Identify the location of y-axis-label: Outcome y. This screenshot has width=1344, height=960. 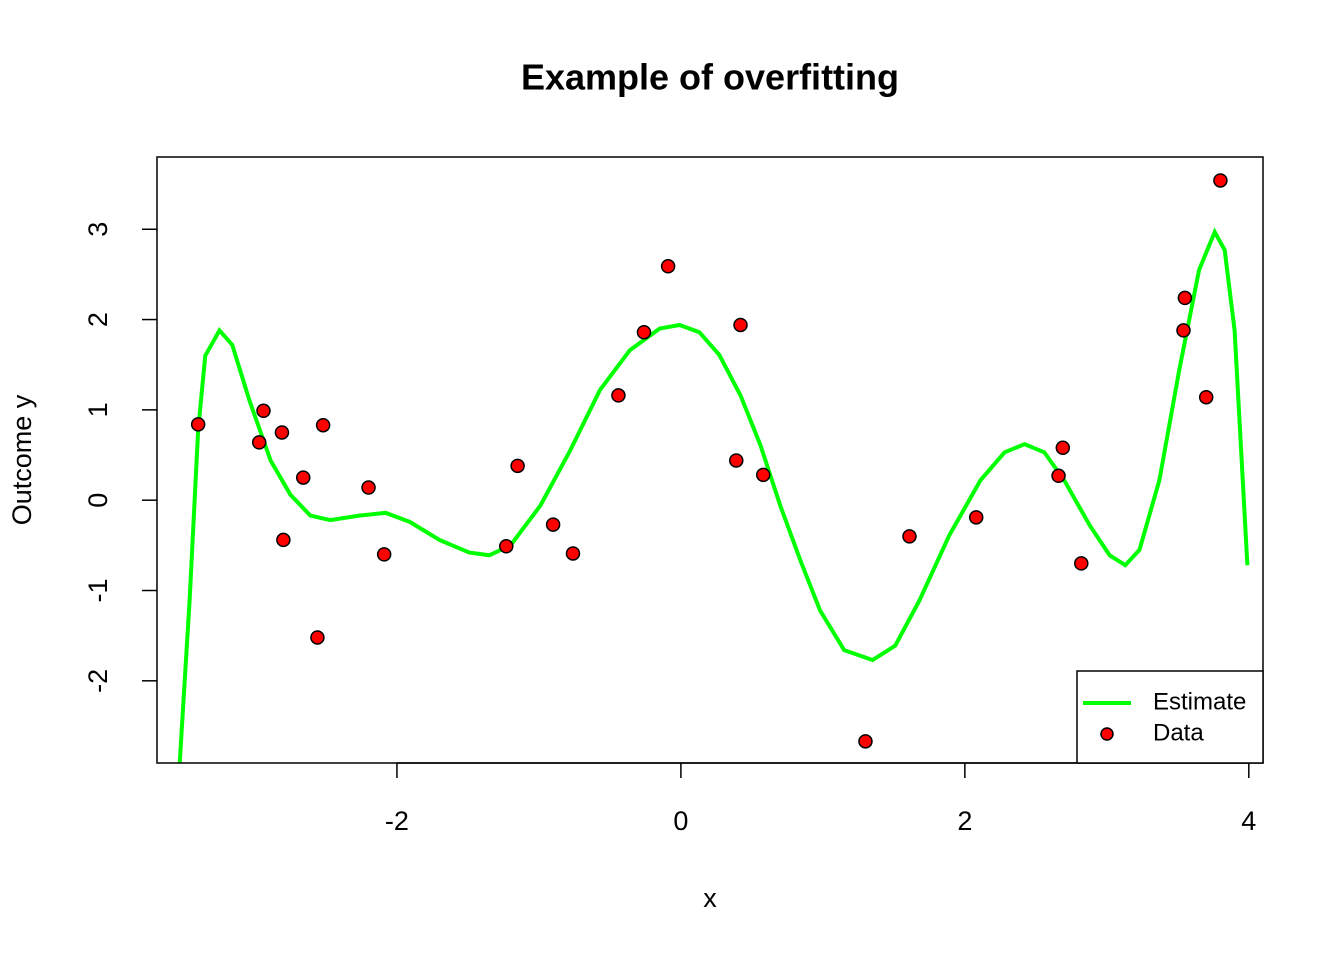
(22, 459).